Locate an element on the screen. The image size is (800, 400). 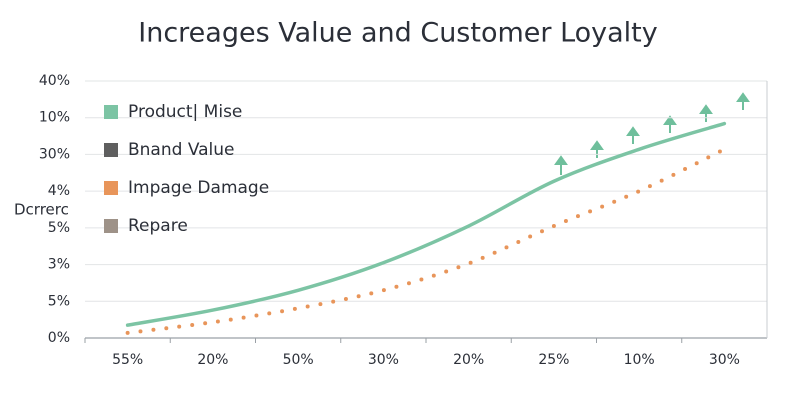
y-axis-label: Dcrrerc is located at coordinates (41, 210).